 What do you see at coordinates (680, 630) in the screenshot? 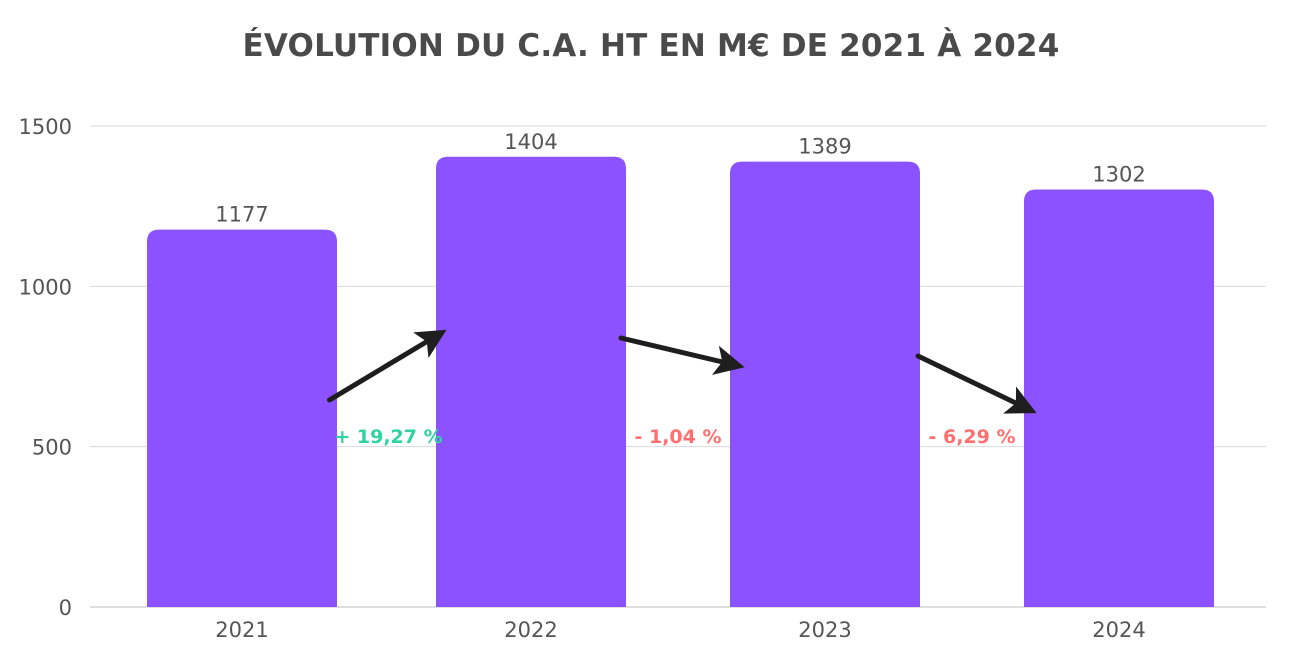
I see `x-axis-ticks: 2021 2022 2023 2024` at bounding box center [680, 630].